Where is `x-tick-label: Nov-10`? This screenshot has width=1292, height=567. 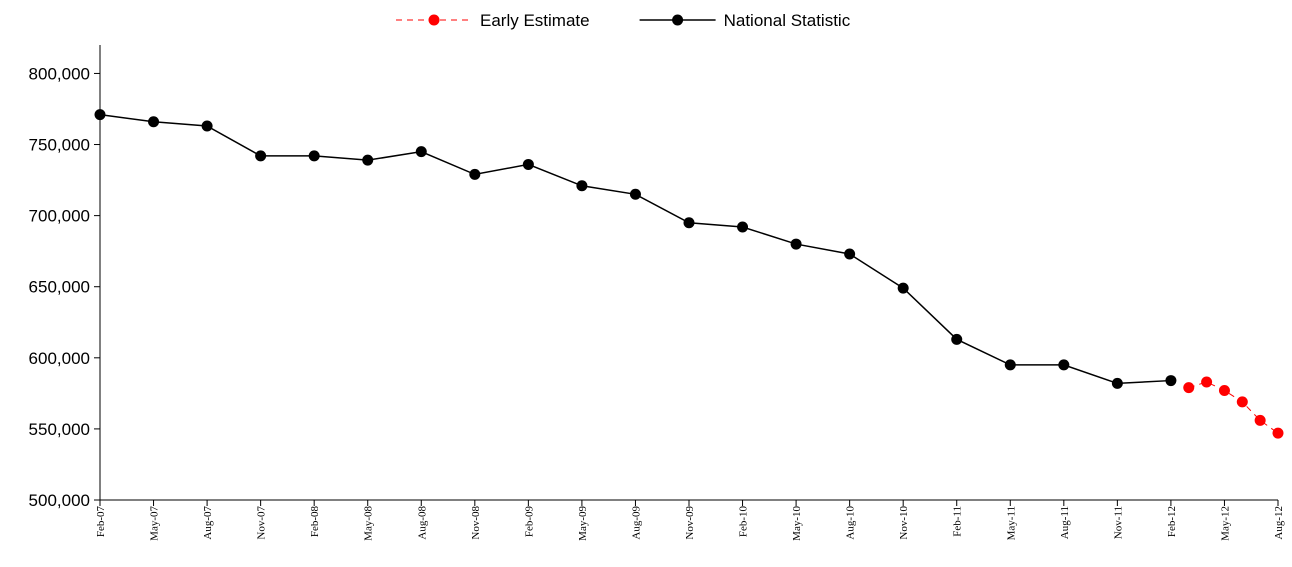 x-tick-label: Nov-10 is located at coordinates (904, 523).